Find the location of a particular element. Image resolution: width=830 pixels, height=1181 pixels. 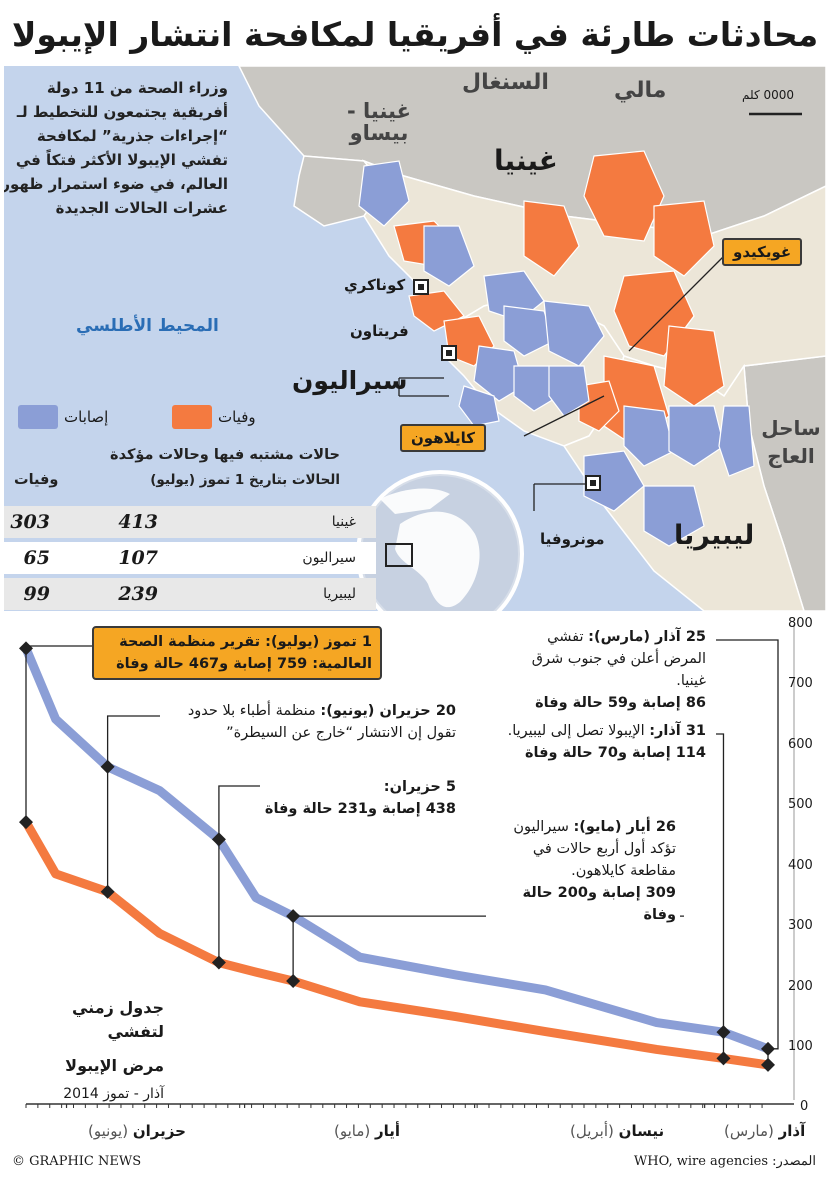

table-subtitle: الحالات بتاريخ 1 تموز (يوليو) is located at coordinates (245, 480).